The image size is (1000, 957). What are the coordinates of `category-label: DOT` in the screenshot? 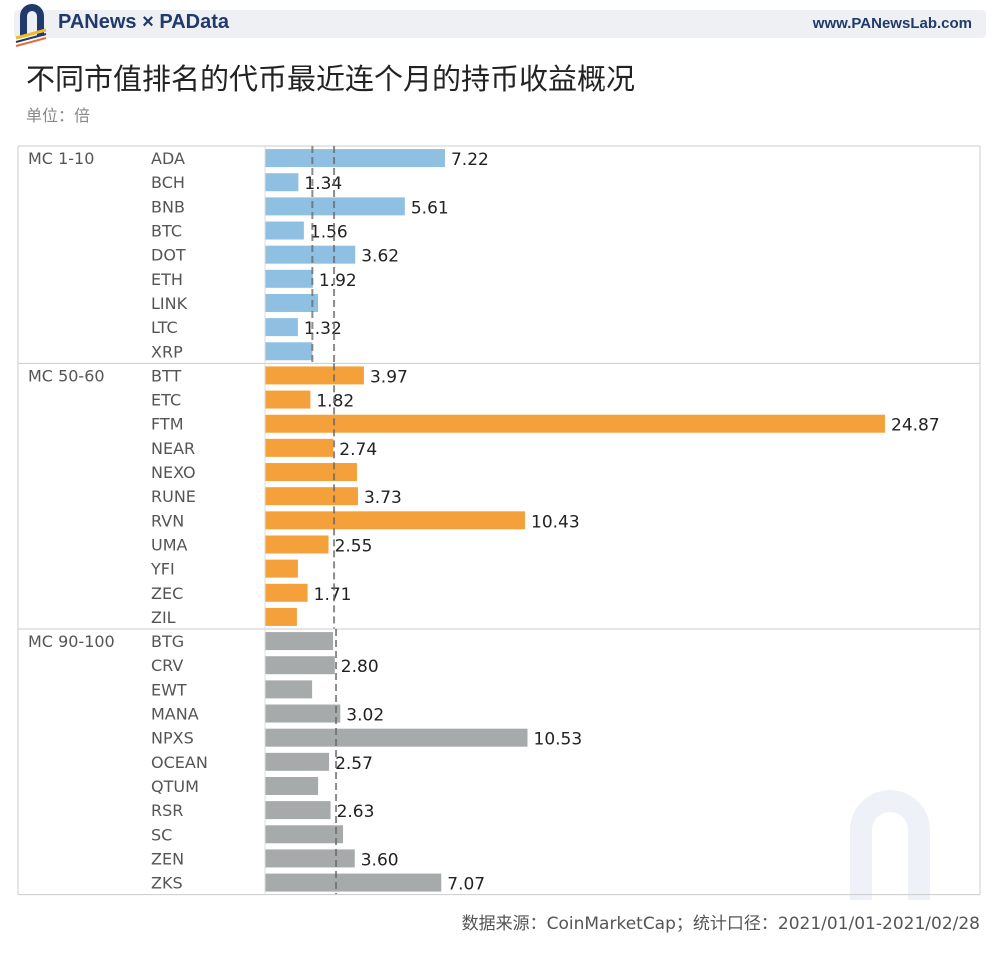 It's located at (168, 255).